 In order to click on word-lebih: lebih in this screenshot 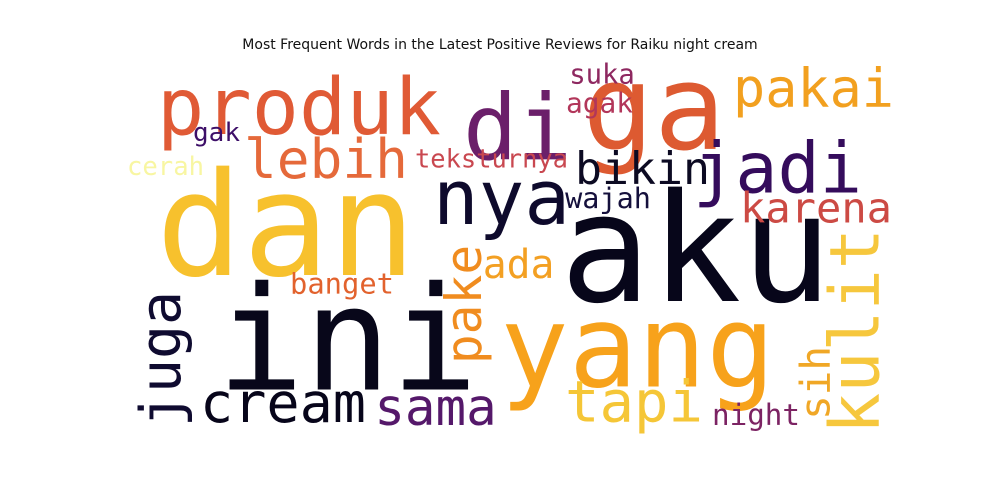, I will do `click(326, 159)`.